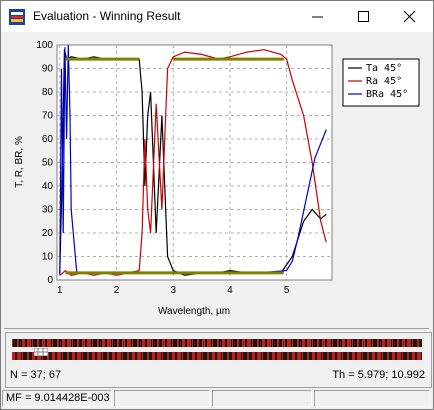  I want to click on maximize-button, so click(364, 16).